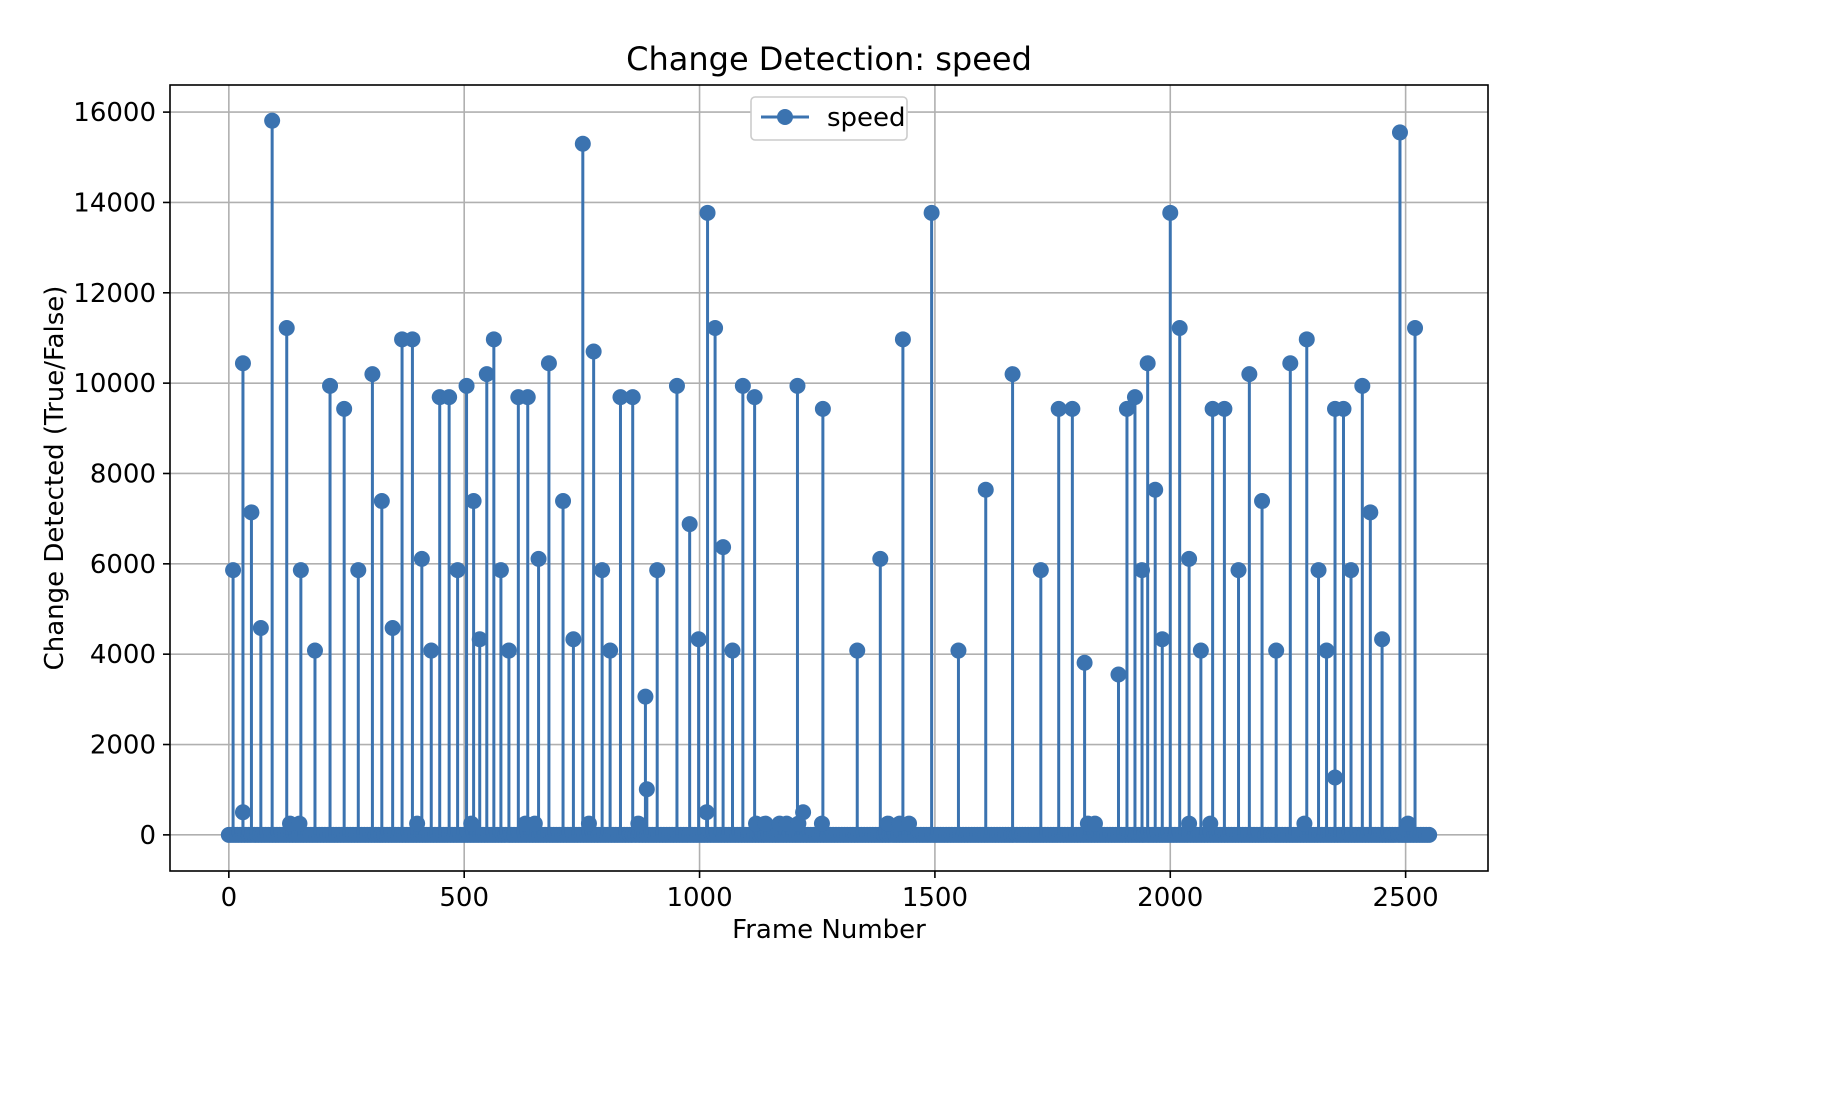  I want to click on y-tick-label: 16000, so click(114, 113).